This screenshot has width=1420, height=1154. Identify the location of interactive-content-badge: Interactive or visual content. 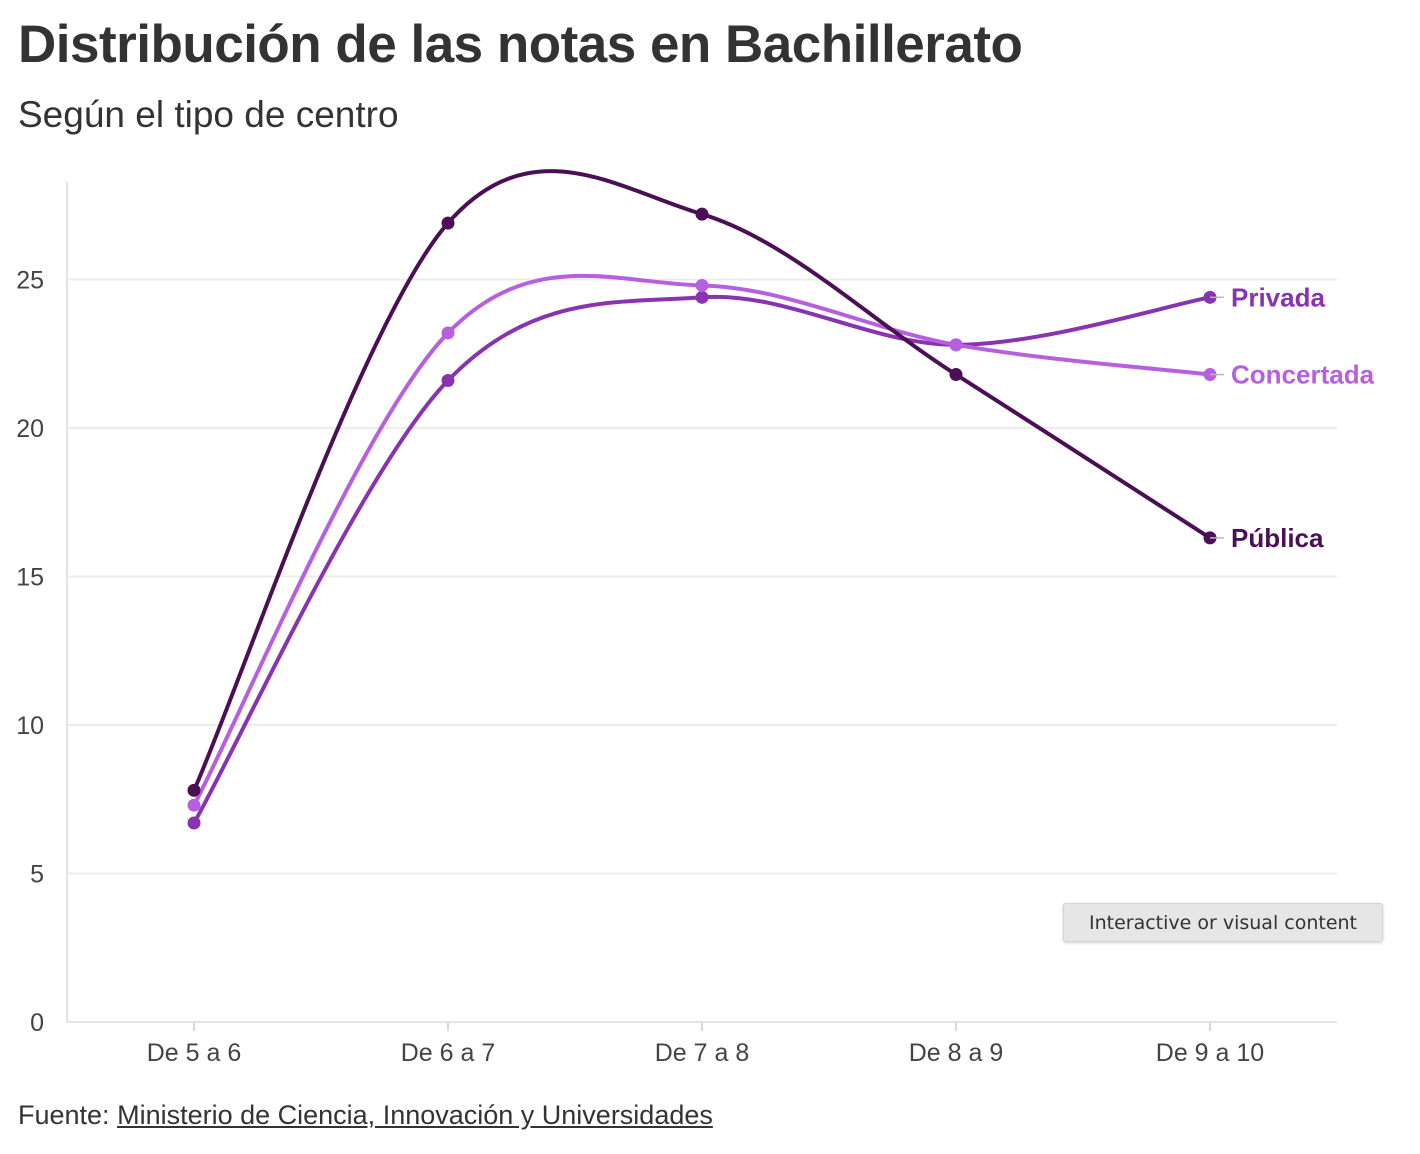
(1223, 922).